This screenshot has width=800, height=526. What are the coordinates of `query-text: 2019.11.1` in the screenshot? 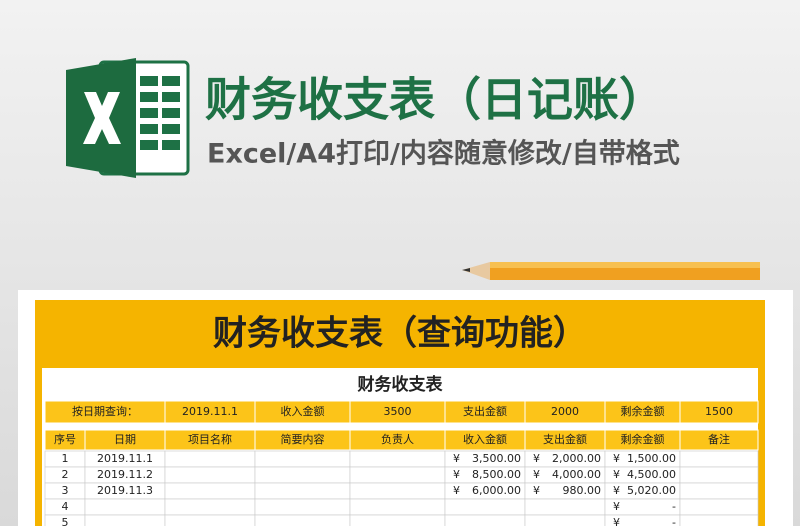 It's located at (210, 411).